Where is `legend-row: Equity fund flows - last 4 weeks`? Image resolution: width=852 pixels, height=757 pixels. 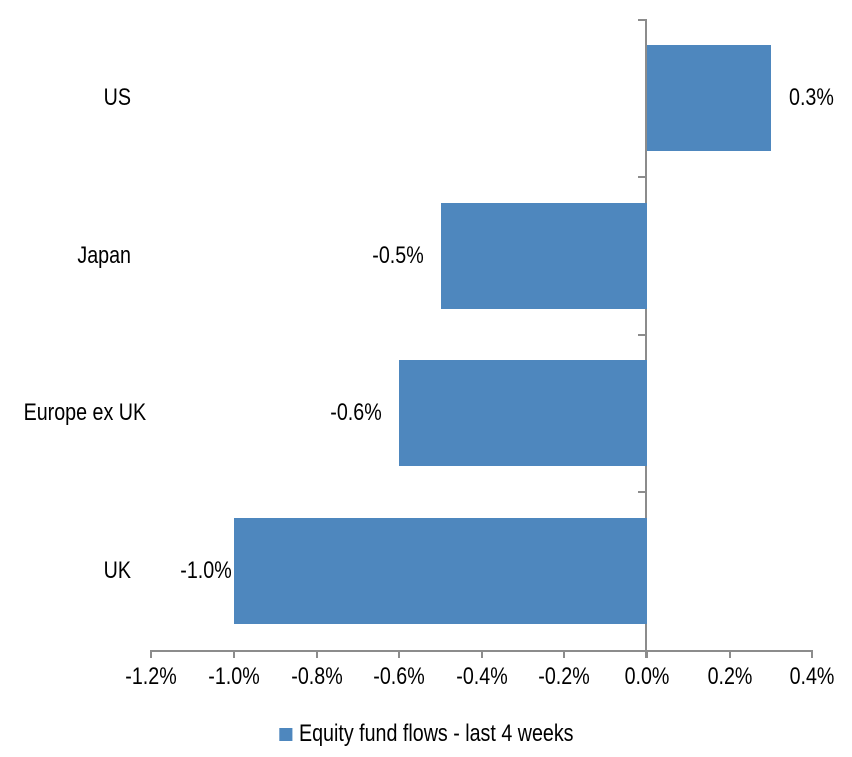
legend-row: Equity fund flows - last 4 weeks is located at coordinates (426, 734).